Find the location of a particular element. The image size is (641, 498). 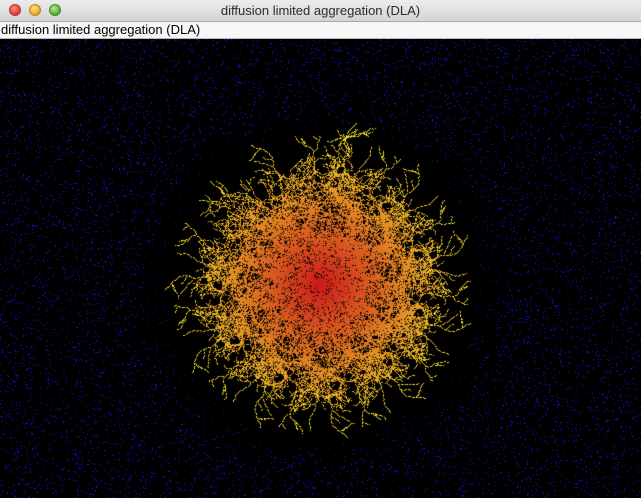

panel-label: diffusion limited aggregation (DLA) is located at coordinates (101, 29).